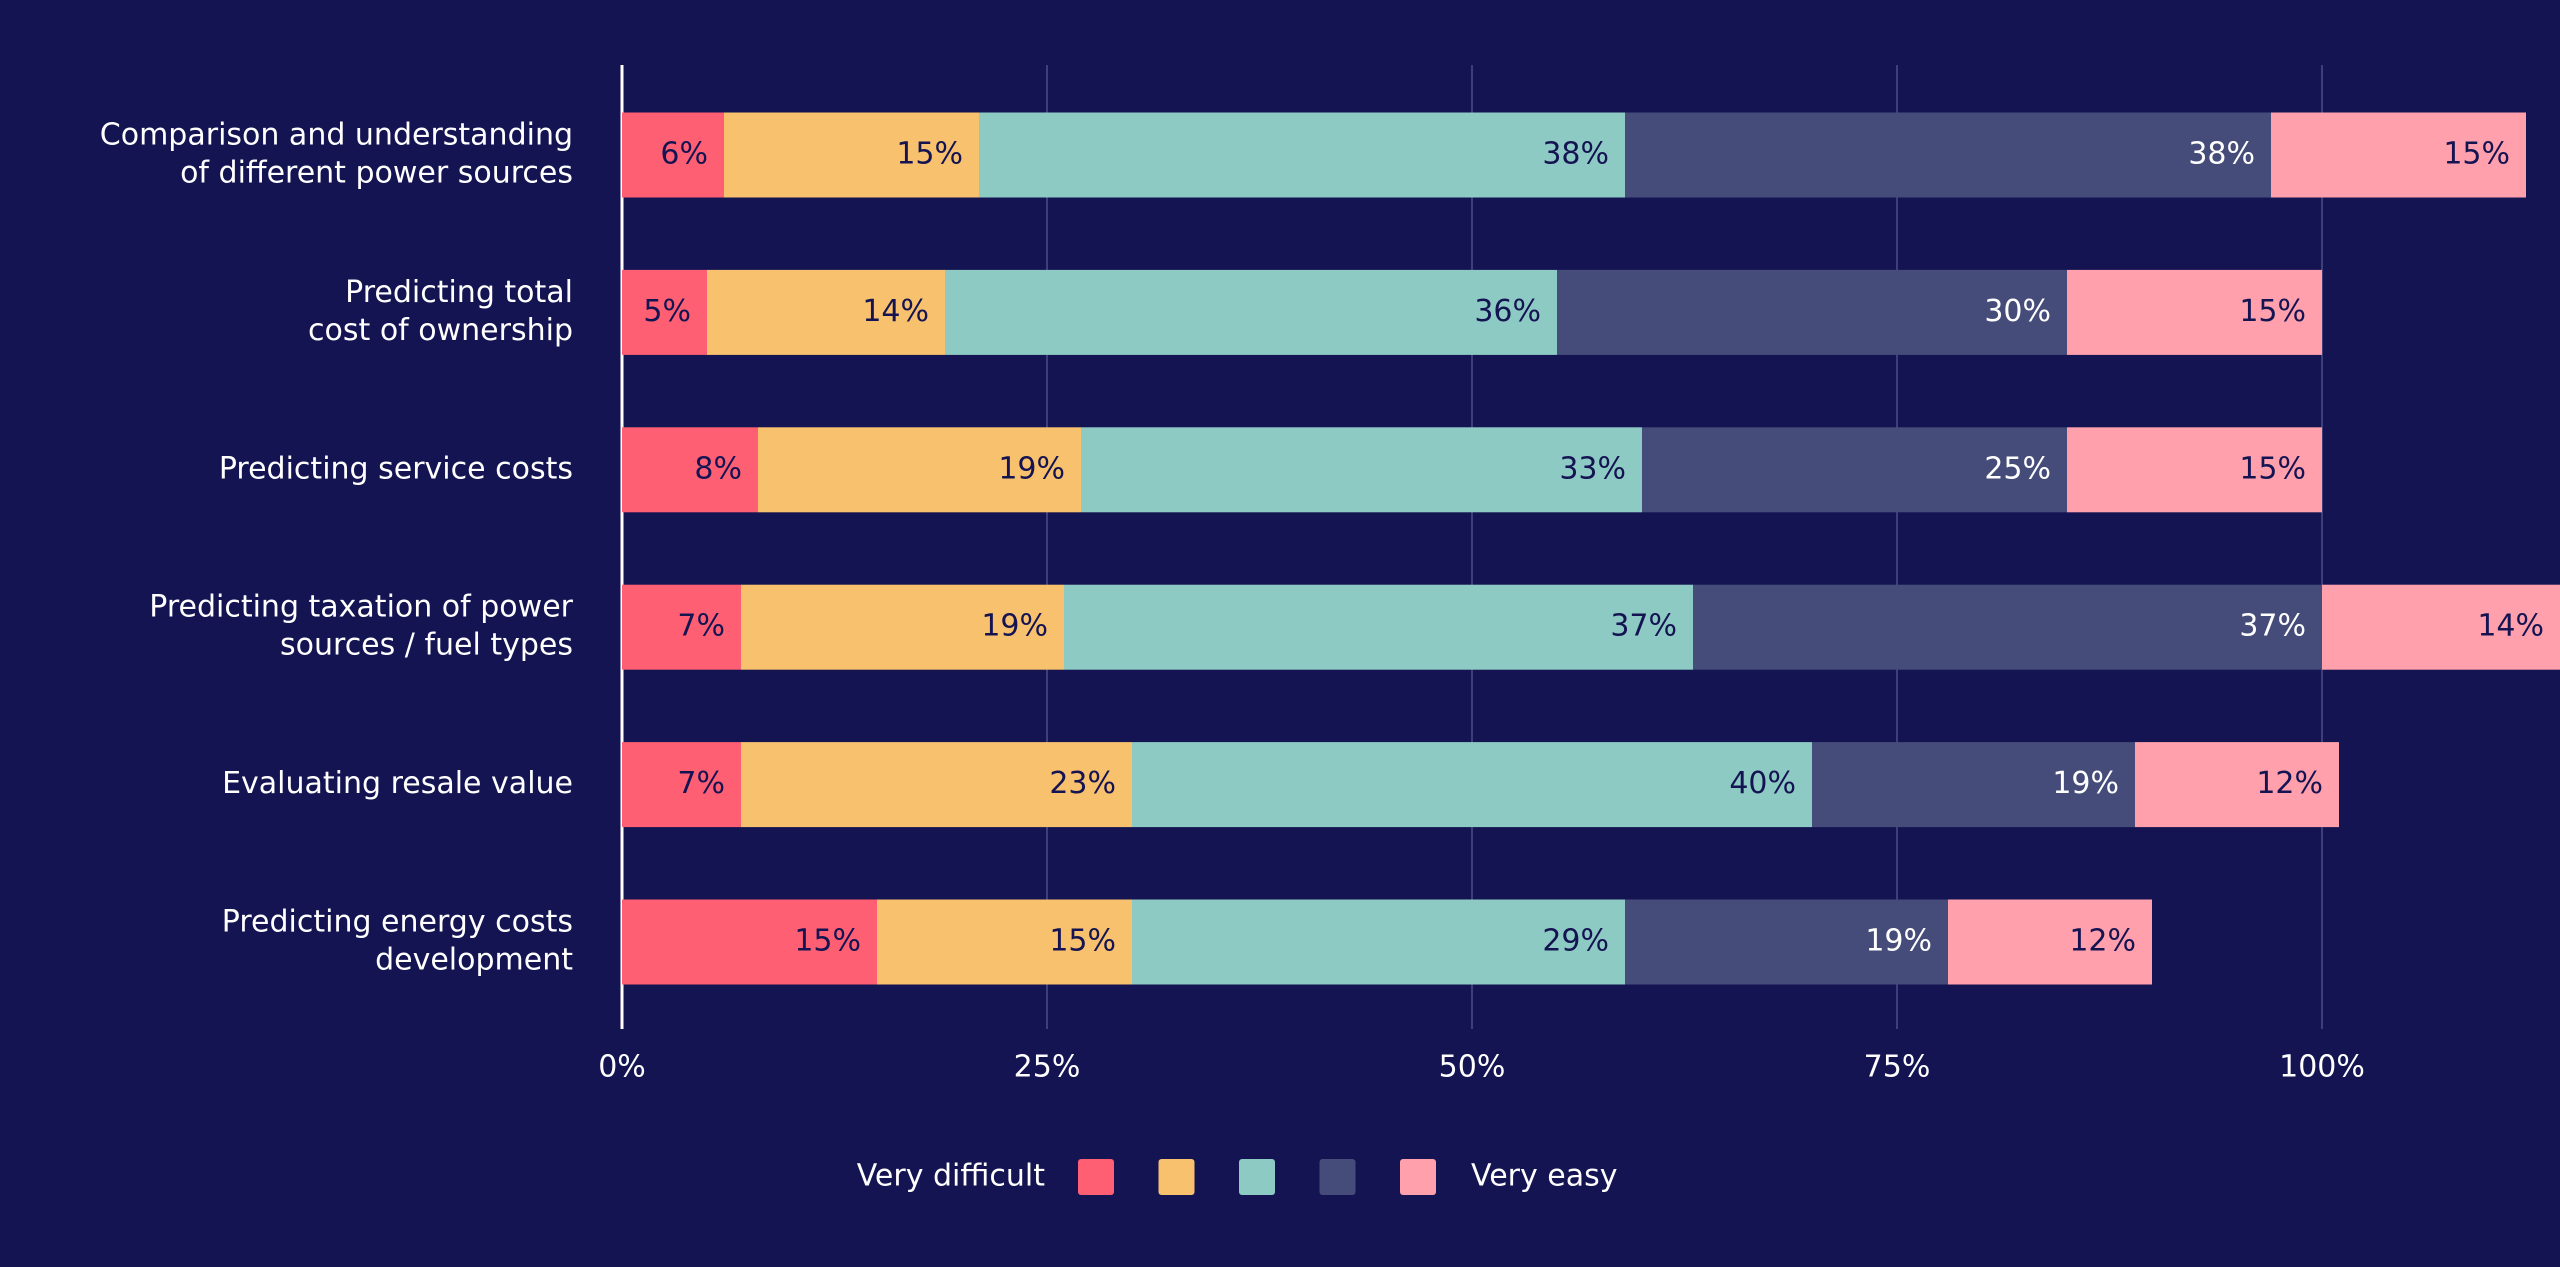  I want to click on legend-label: Very easy, so click(1544, 1176).